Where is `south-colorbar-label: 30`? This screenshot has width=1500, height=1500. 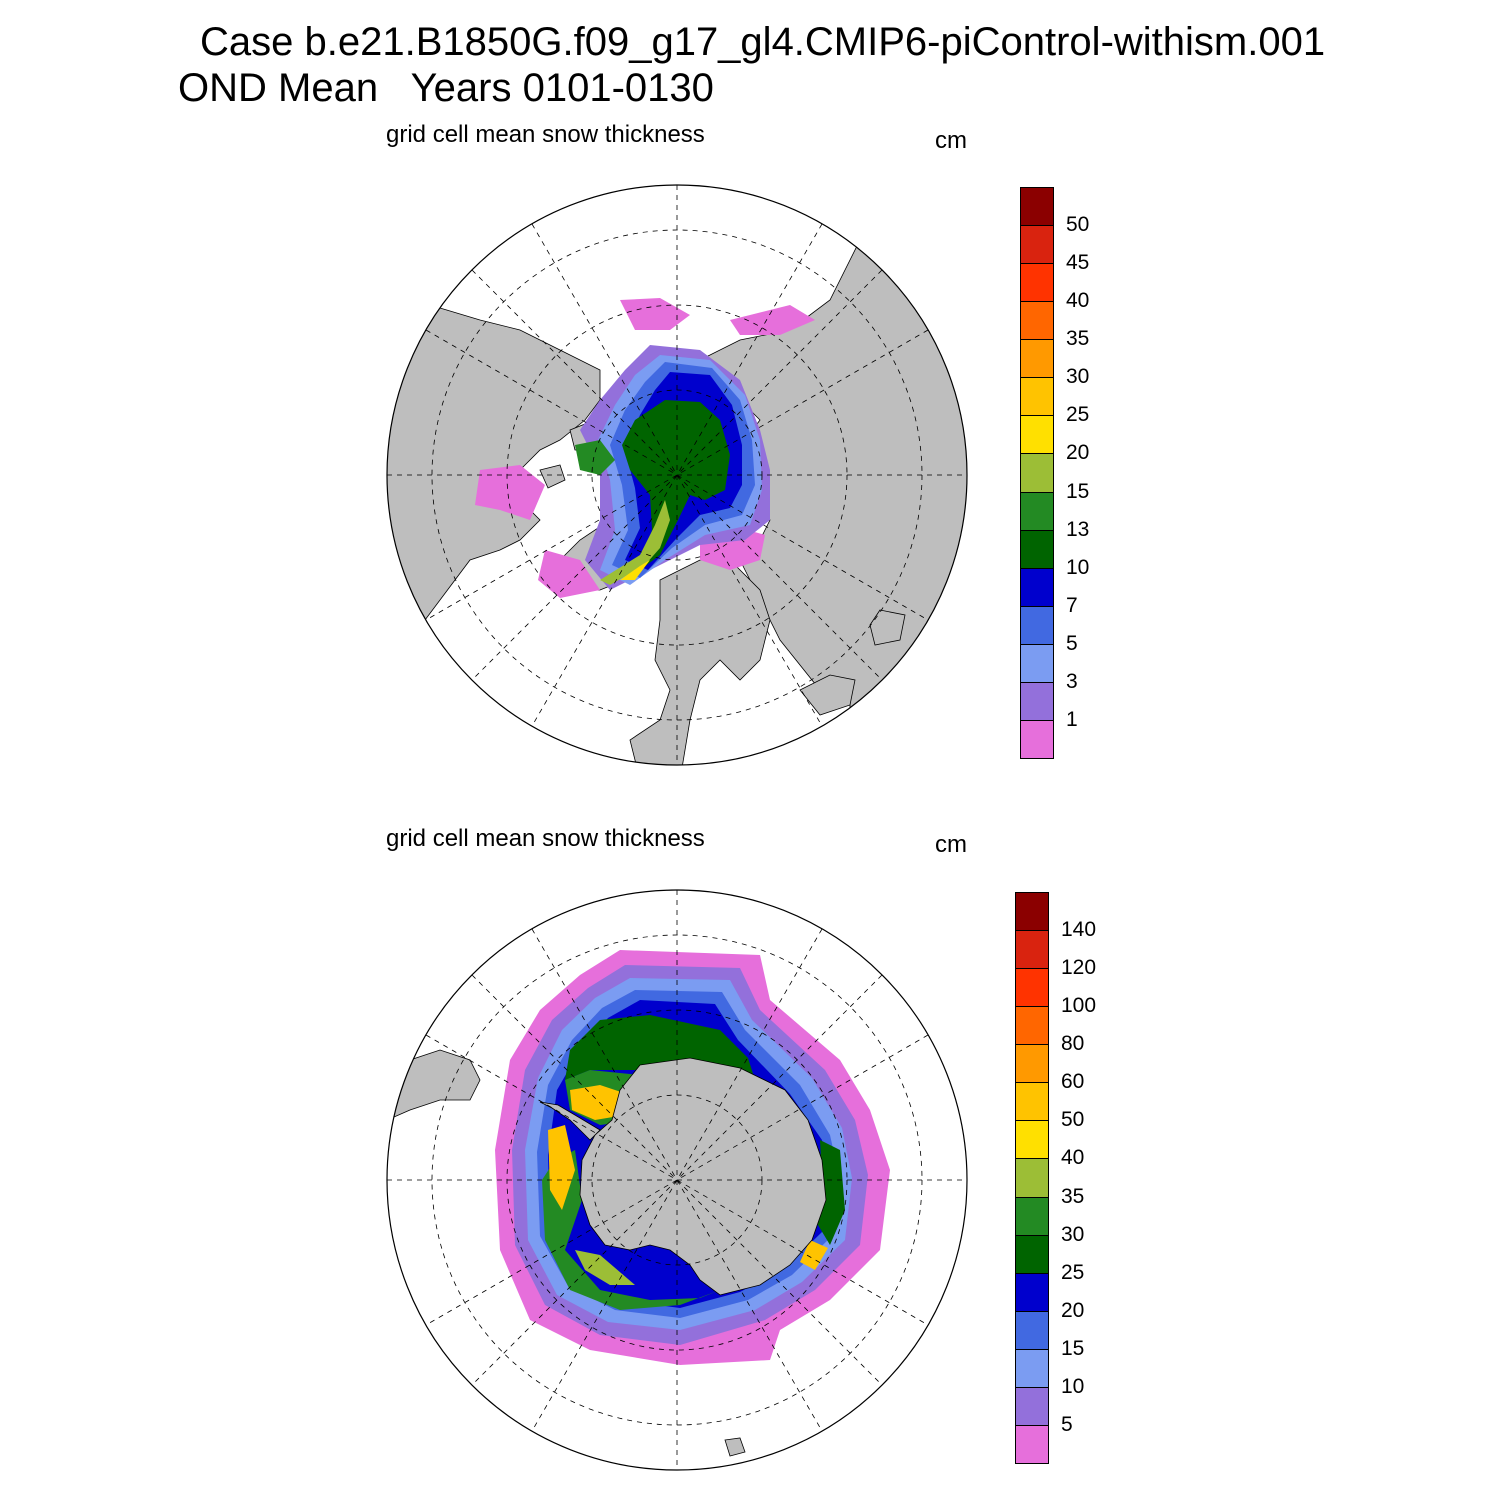 south-colorbar-label: 30 is located at coordinates (1073, 1234).